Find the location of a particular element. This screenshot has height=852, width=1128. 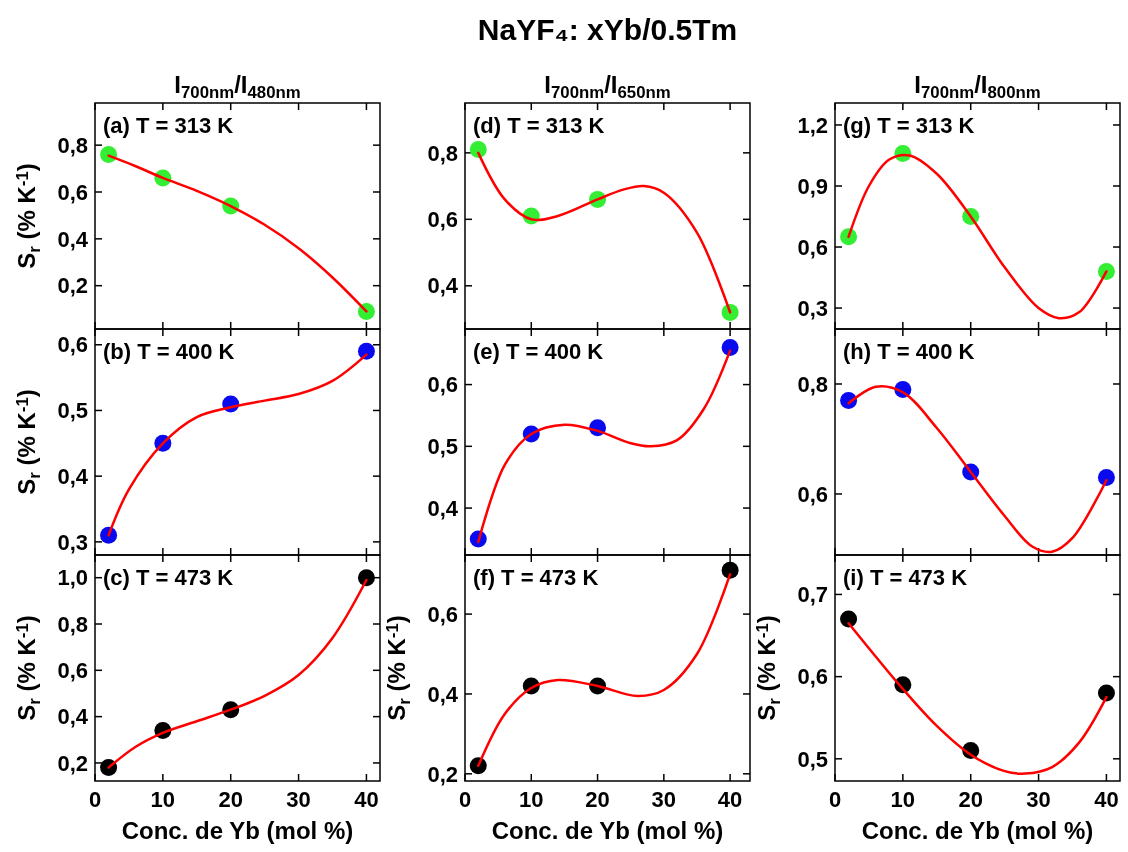

y-tick-label: 0,9 is located at coordinates (812, 186).